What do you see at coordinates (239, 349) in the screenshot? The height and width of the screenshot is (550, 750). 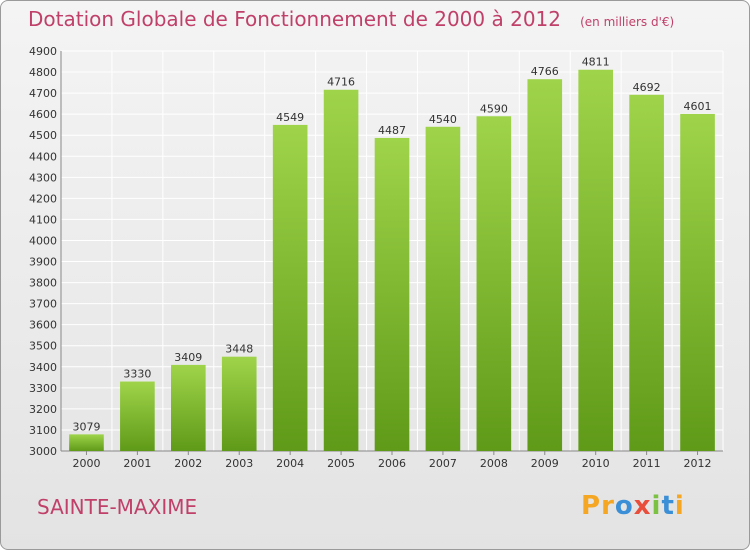 I see `data-label: 3448` at bounding box center [239, 349].